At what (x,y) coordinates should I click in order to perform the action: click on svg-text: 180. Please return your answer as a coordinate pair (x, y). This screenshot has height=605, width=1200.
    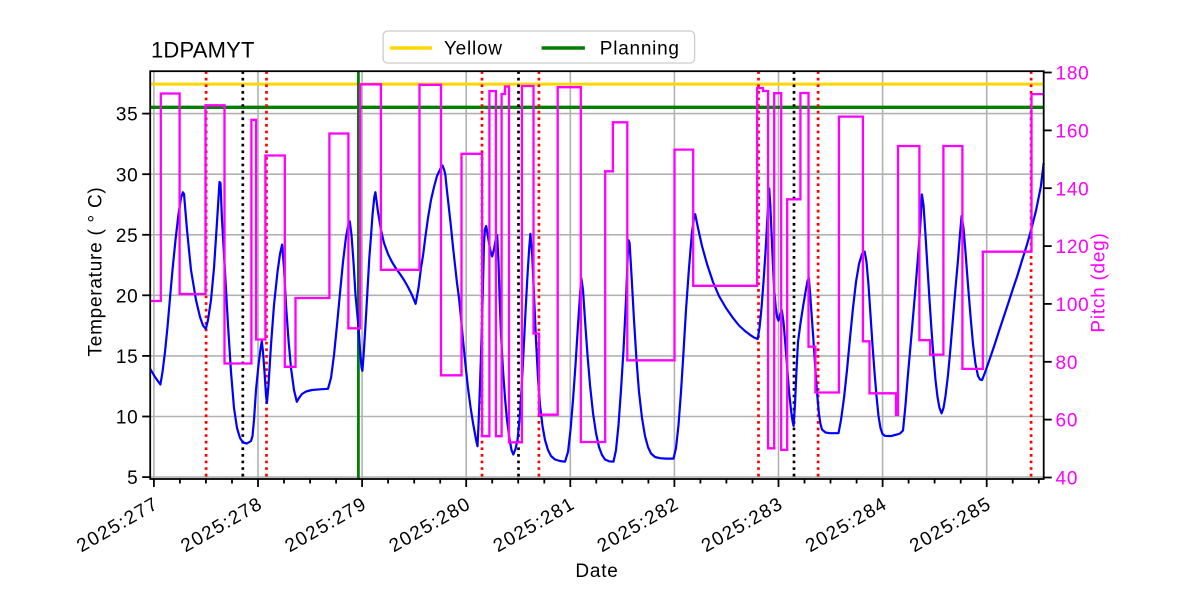
    Looking at the image, I should click on (1073, 74).